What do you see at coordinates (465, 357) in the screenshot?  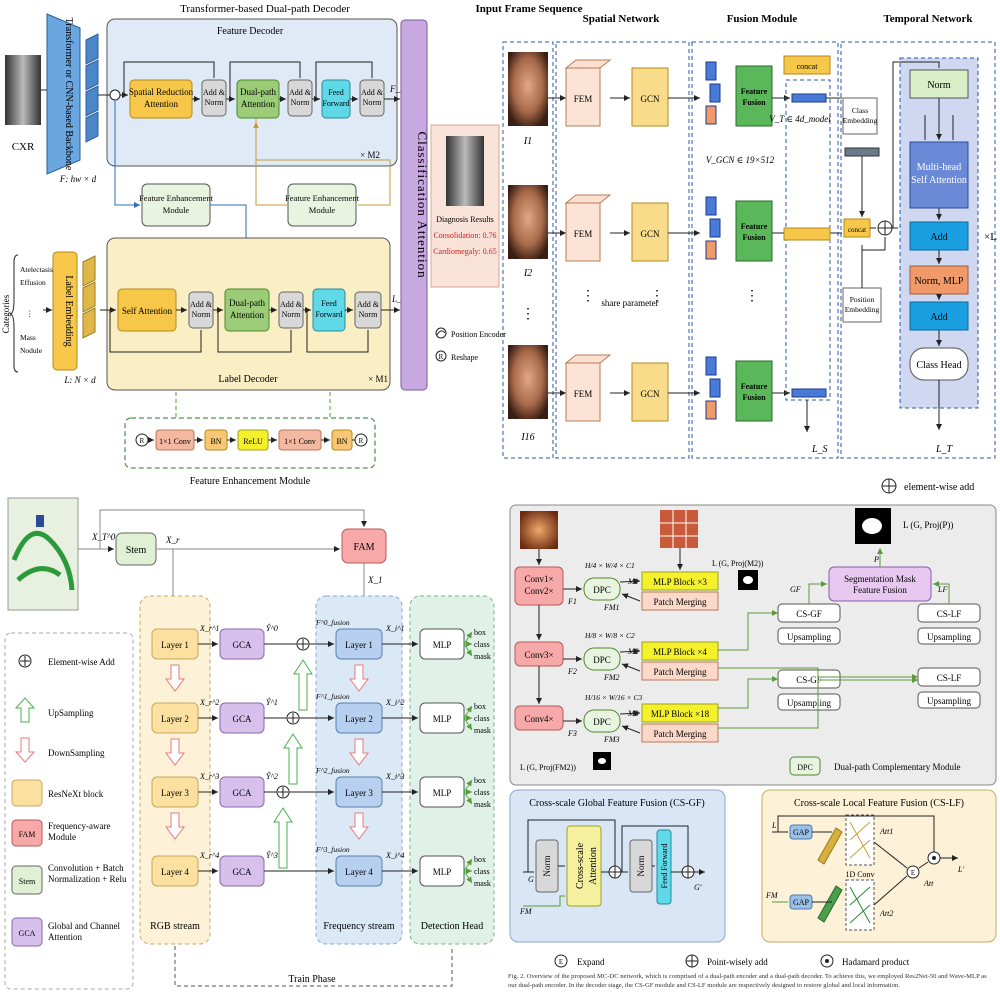 I see `reshape-label: Reshape` at bounding box center [465, 357].